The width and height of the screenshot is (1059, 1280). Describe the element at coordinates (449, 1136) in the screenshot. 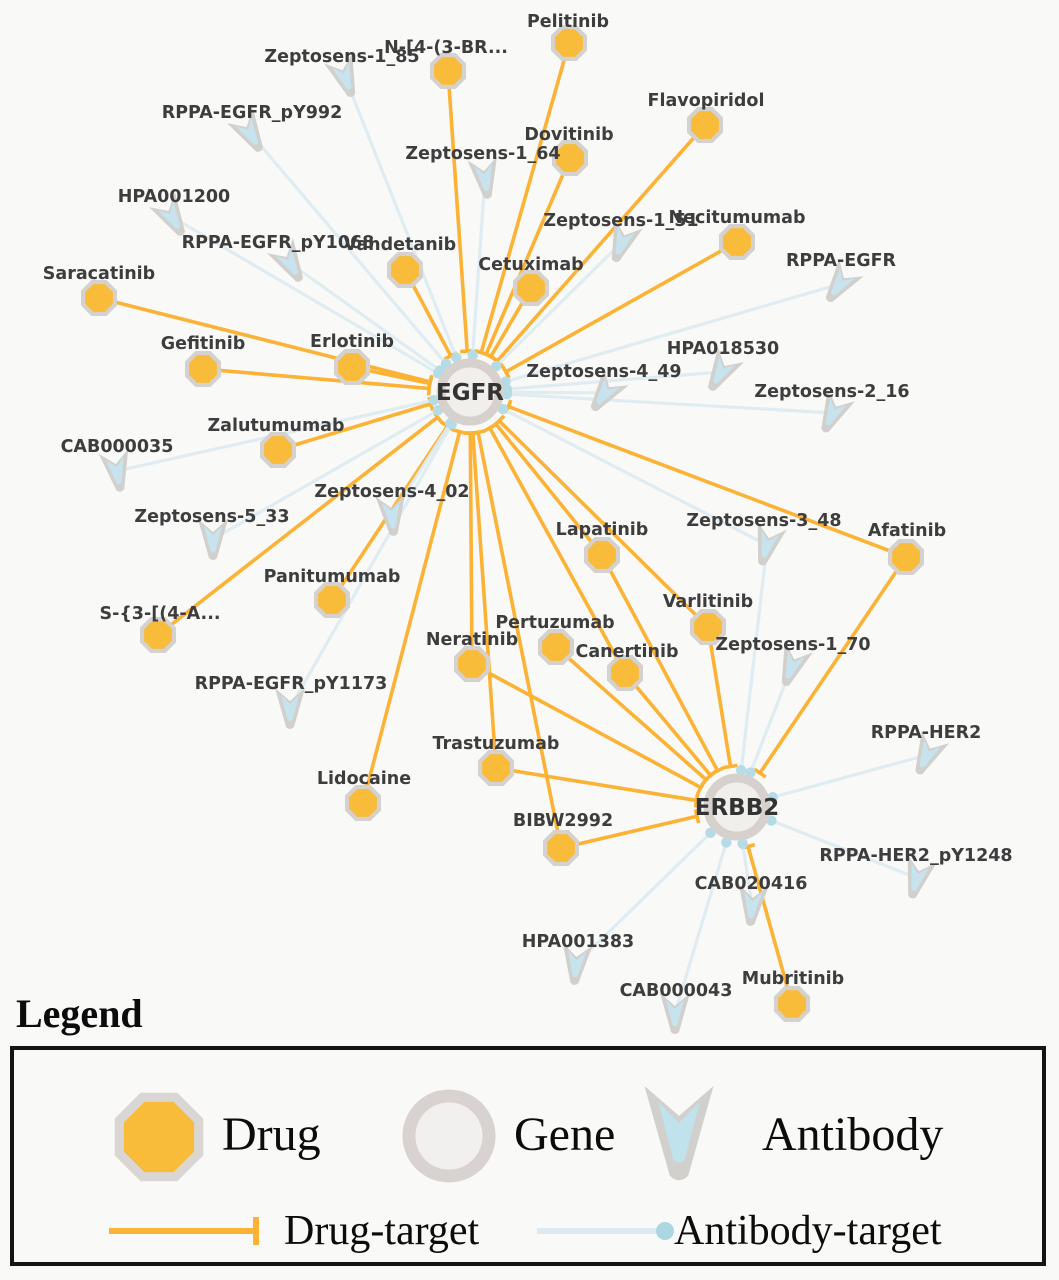

I see `legend-gene-node-icon` at that location.